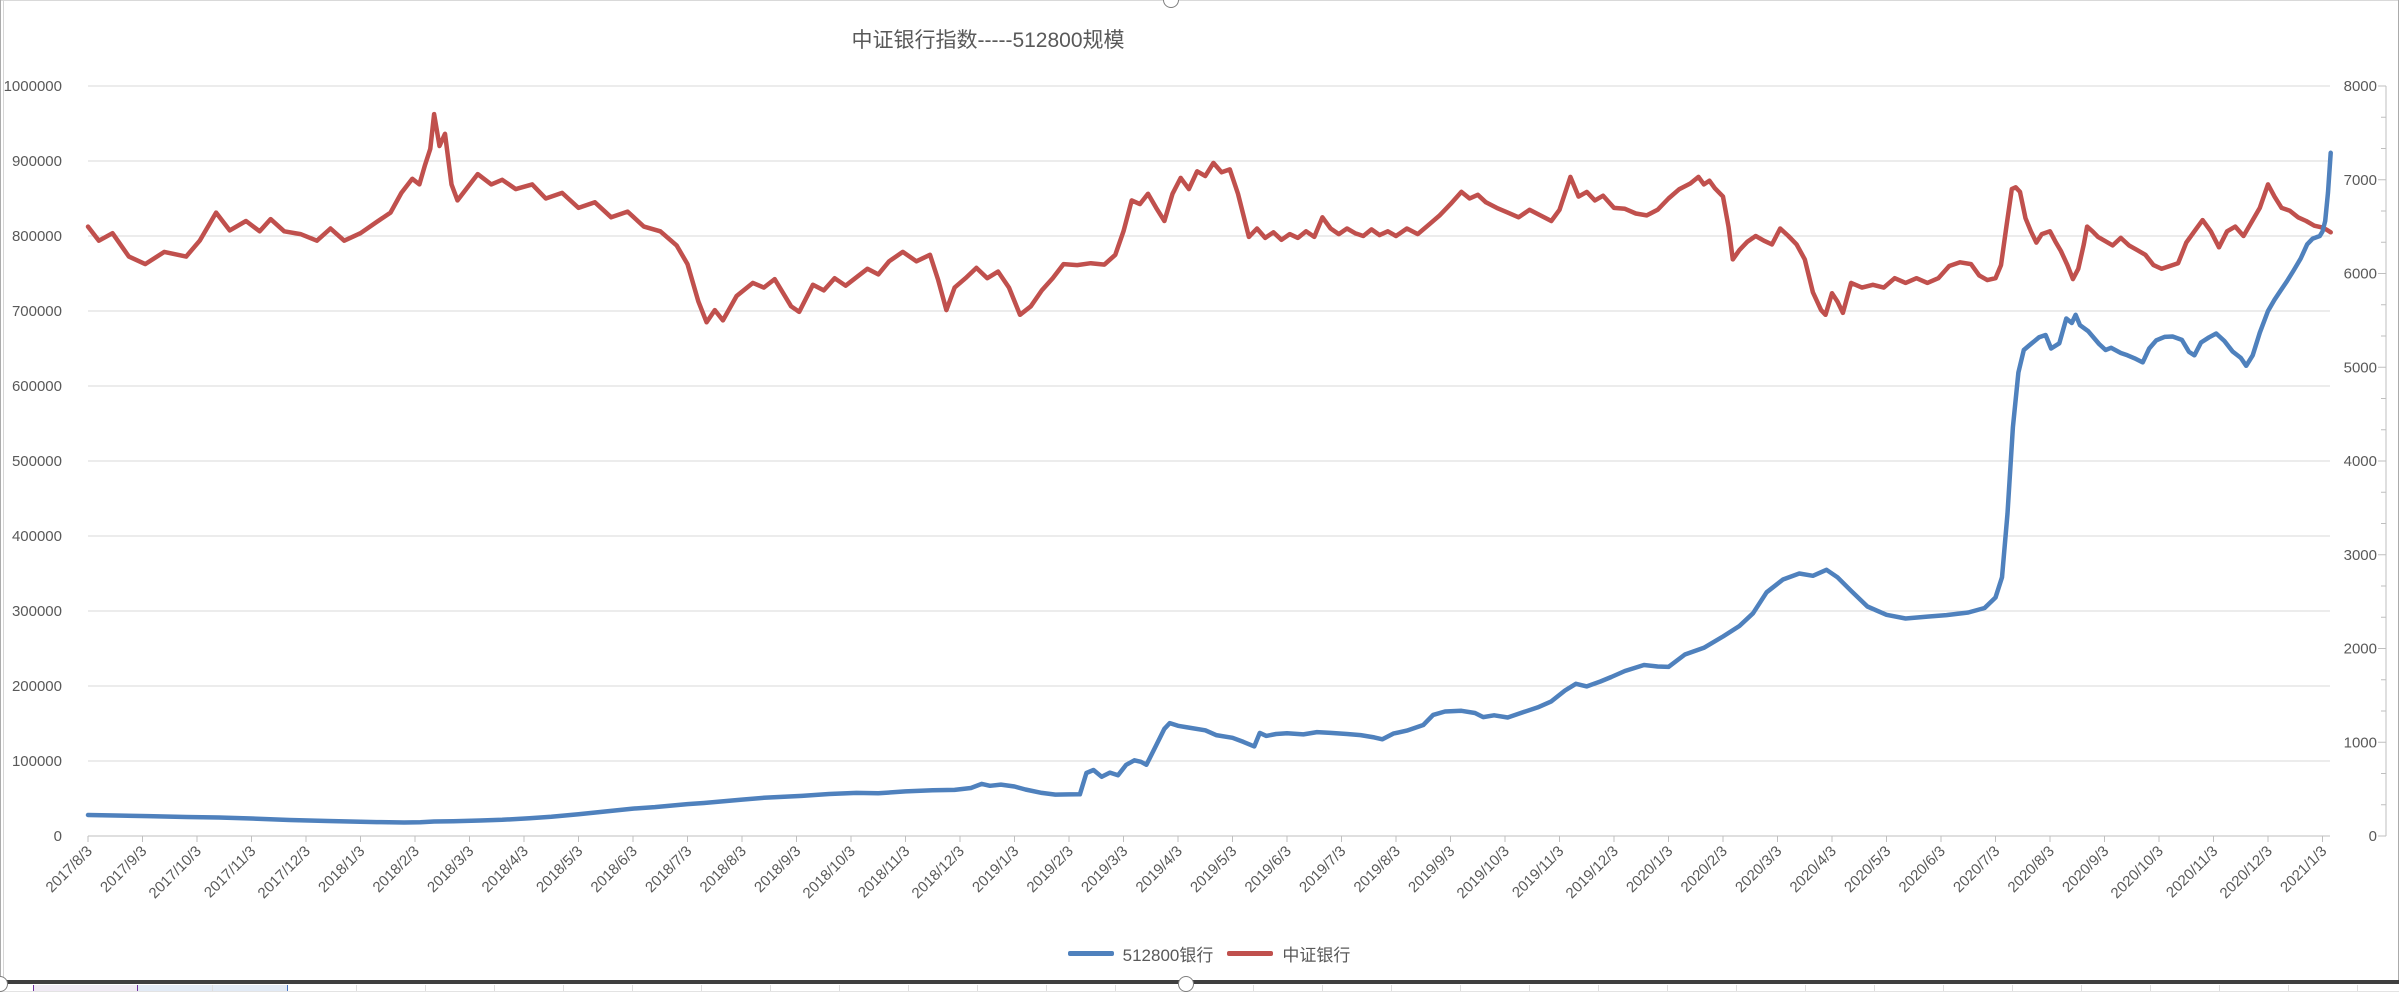 This screenshot has height=992, width=2399. What do you see at coordinates (2360, 555) in the screenshot?
I see `right-axis-label: 3000` at bounding box center [2360, 555].